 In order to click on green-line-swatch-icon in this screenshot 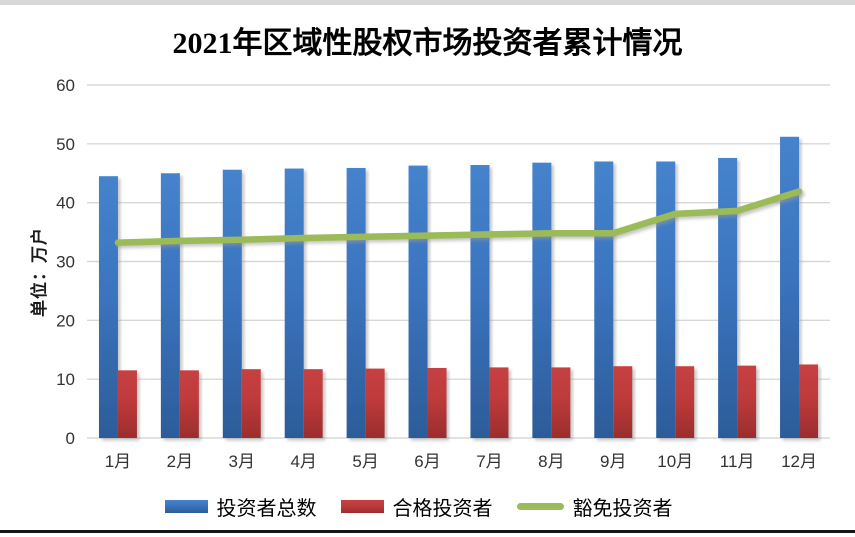, I will do `click(540, 506)`.